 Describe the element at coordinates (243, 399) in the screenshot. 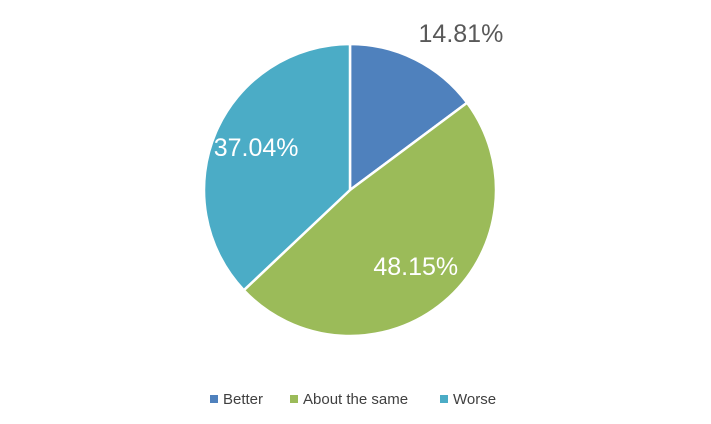

I see `legend-label: Better` at that location.